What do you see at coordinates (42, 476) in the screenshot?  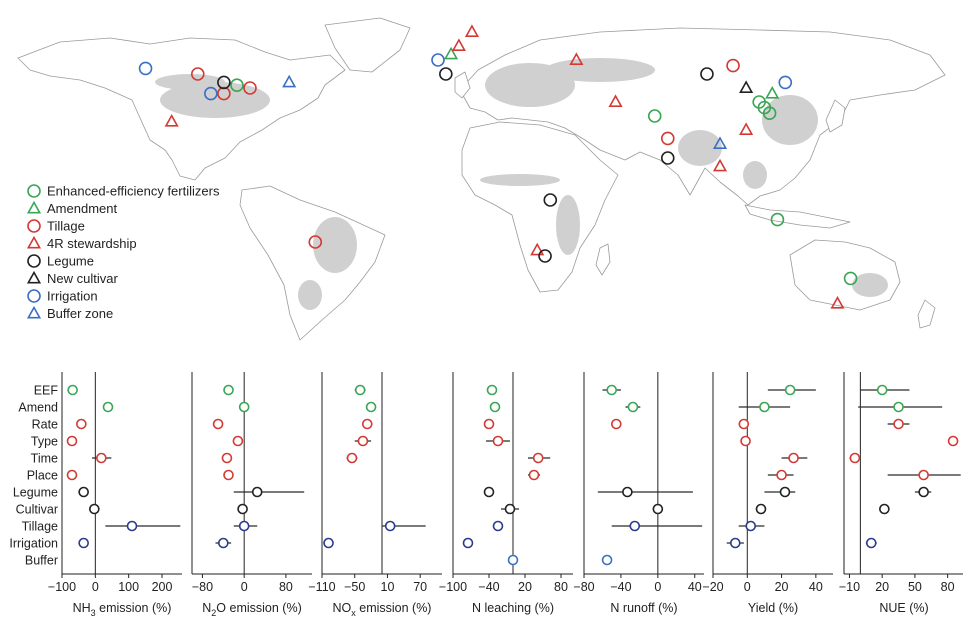 I see `category-label: Place` at bounding box center [42, 476].